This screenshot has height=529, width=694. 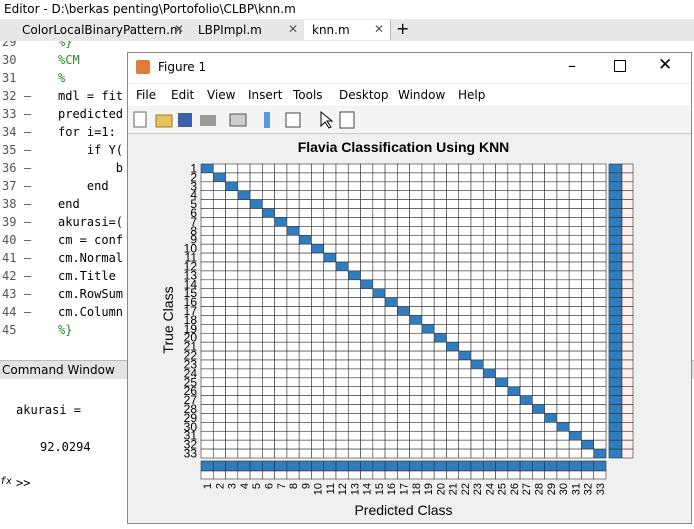 What do you see at coordinates (140, 119) in the screenshot?
I see `new-icon` at bounding box center [140, 119].